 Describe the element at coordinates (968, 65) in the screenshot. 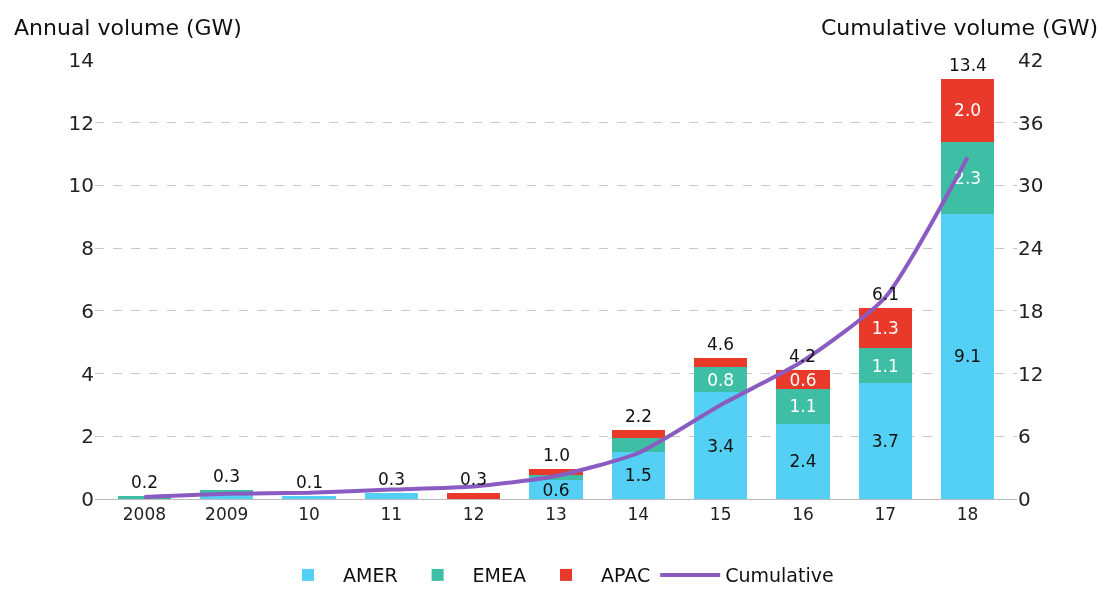

I see `total-label: 13.4` at that location.